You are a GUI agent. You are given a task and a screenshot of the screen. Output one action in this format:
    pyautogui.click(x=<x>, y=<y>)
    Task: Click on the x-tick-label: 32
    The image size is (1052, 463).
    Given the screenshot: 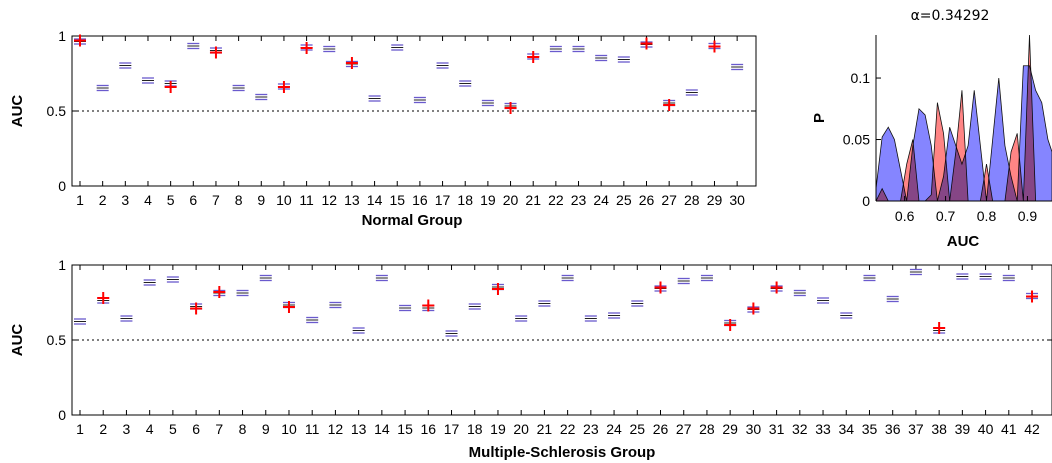 What is the action you would take?
    pyautogui.click(x=800, y=429)
    